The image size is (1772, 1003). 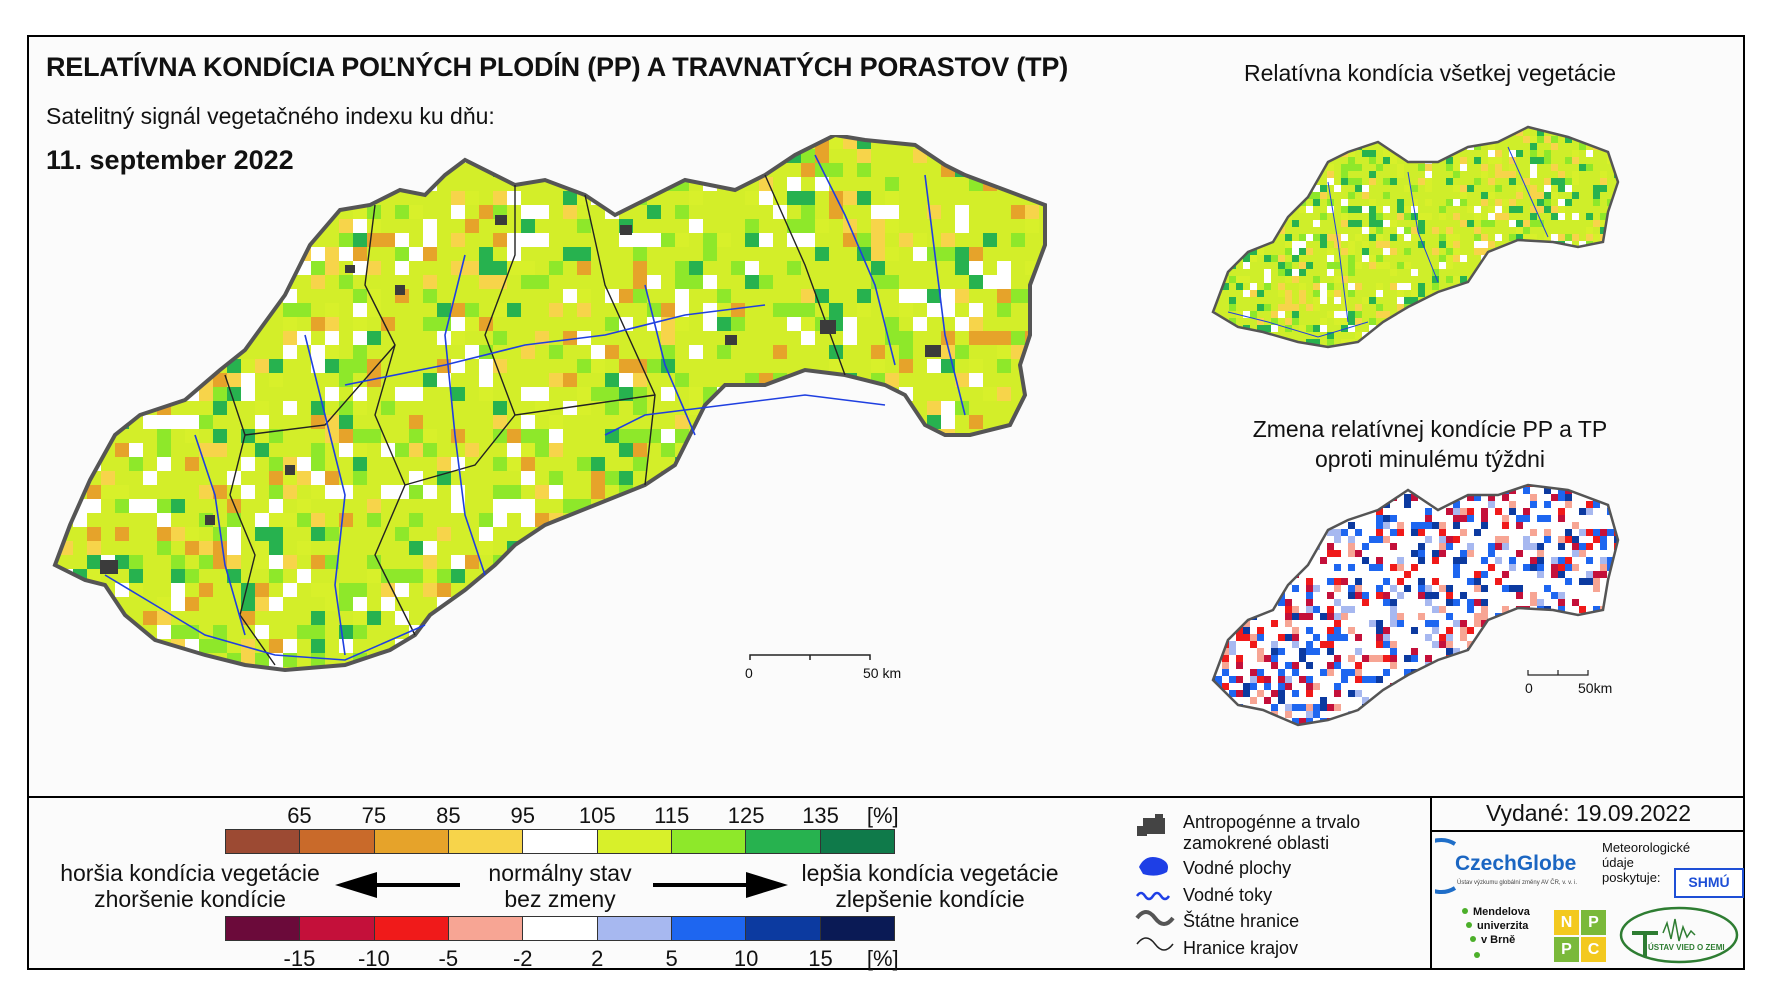 I want to click on tick-label: 135, so click(x=820, y=815).